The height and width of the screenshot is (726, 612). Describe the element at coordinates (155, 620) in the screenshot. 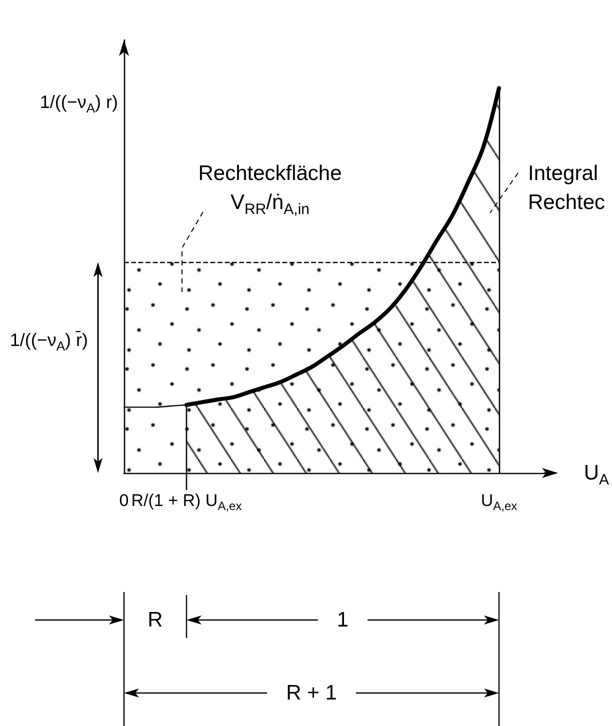

I see `text: R` at that location.